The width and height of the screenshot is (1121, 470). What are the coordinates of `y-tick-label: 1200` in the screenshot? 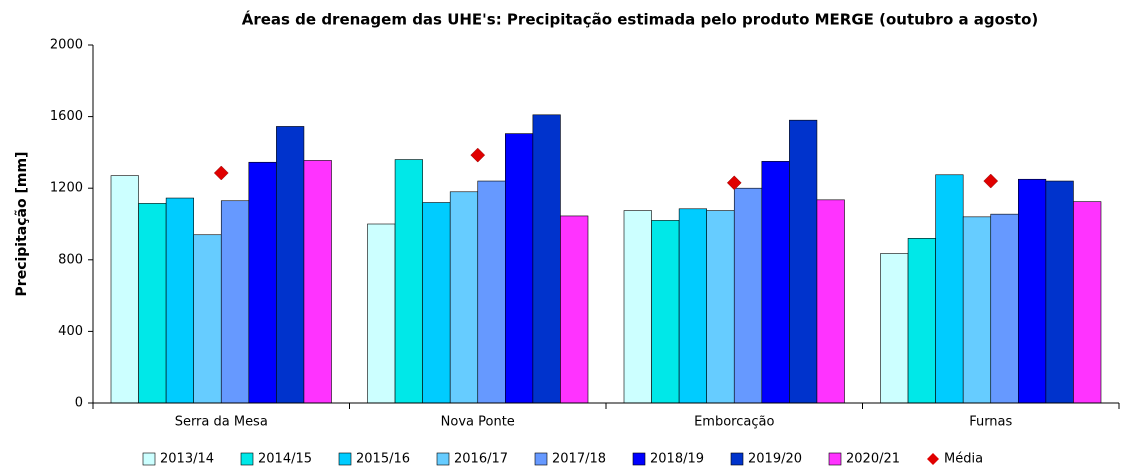 It's located at (66, 188).